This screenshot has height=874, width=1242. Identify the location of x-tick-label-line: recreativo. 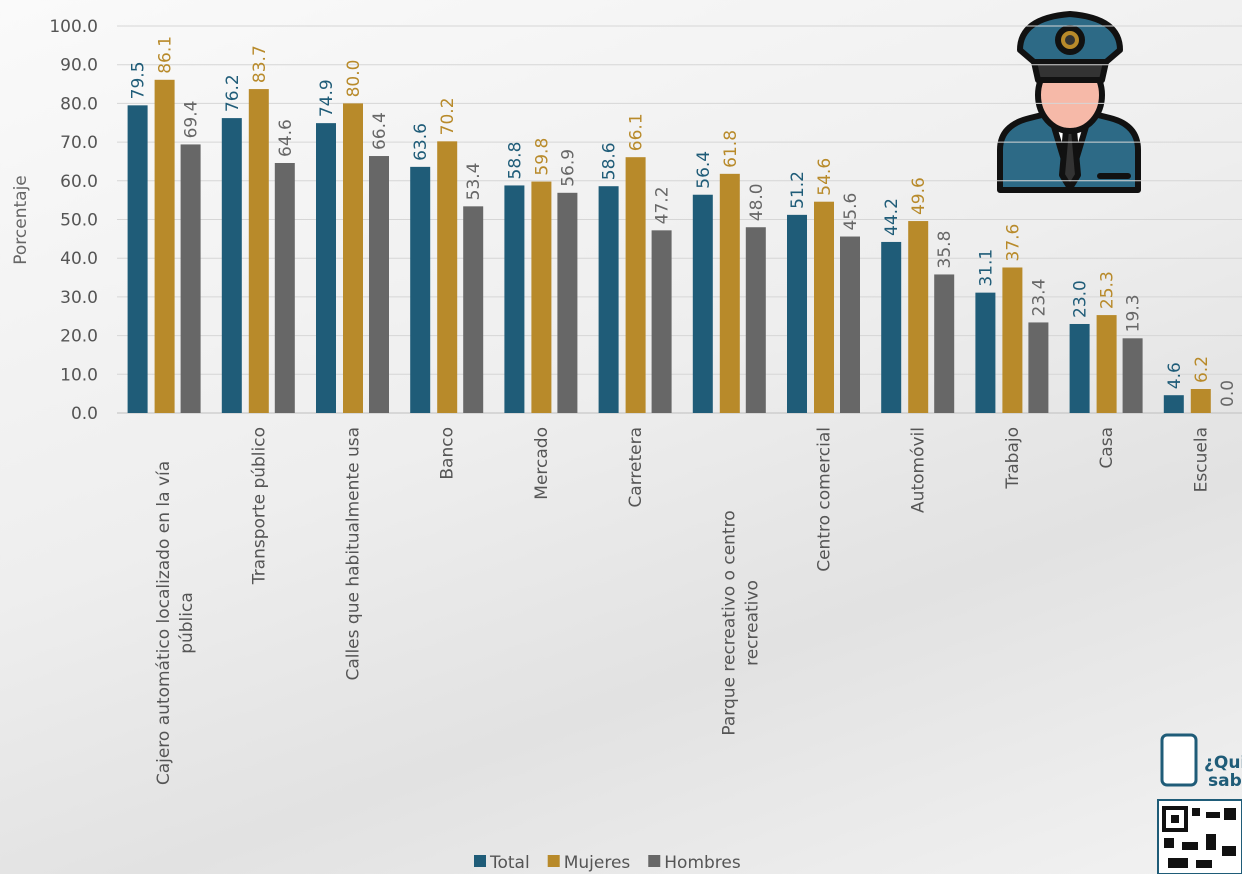
(752, 623).